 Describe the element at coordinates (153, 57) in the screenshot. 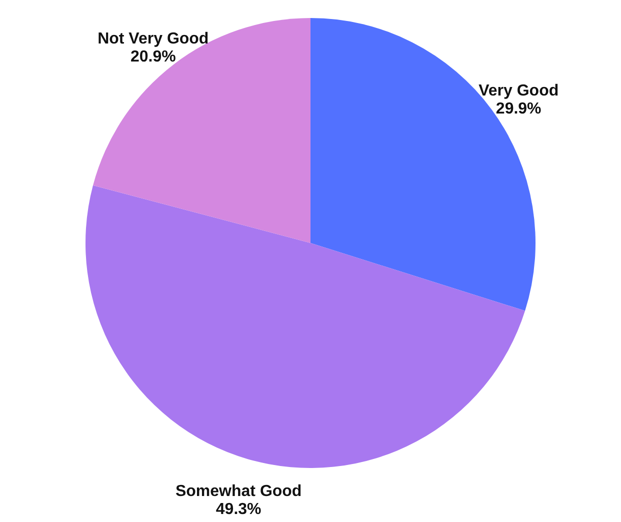

I see `data-label: 20.9%` at that location.